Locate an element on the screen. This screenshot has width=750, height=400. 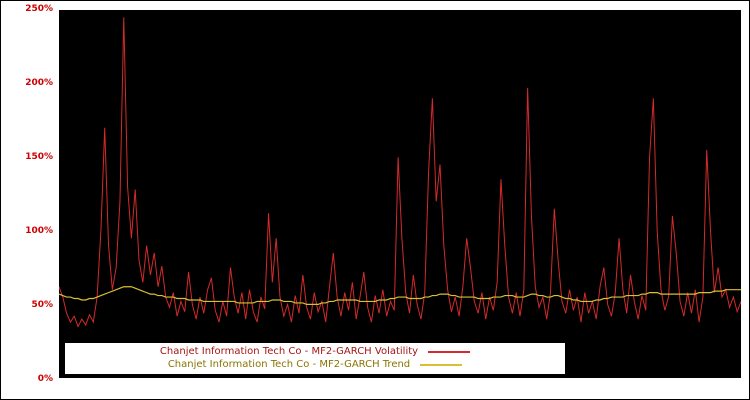
trend-line is located at coordinates (400, 295).